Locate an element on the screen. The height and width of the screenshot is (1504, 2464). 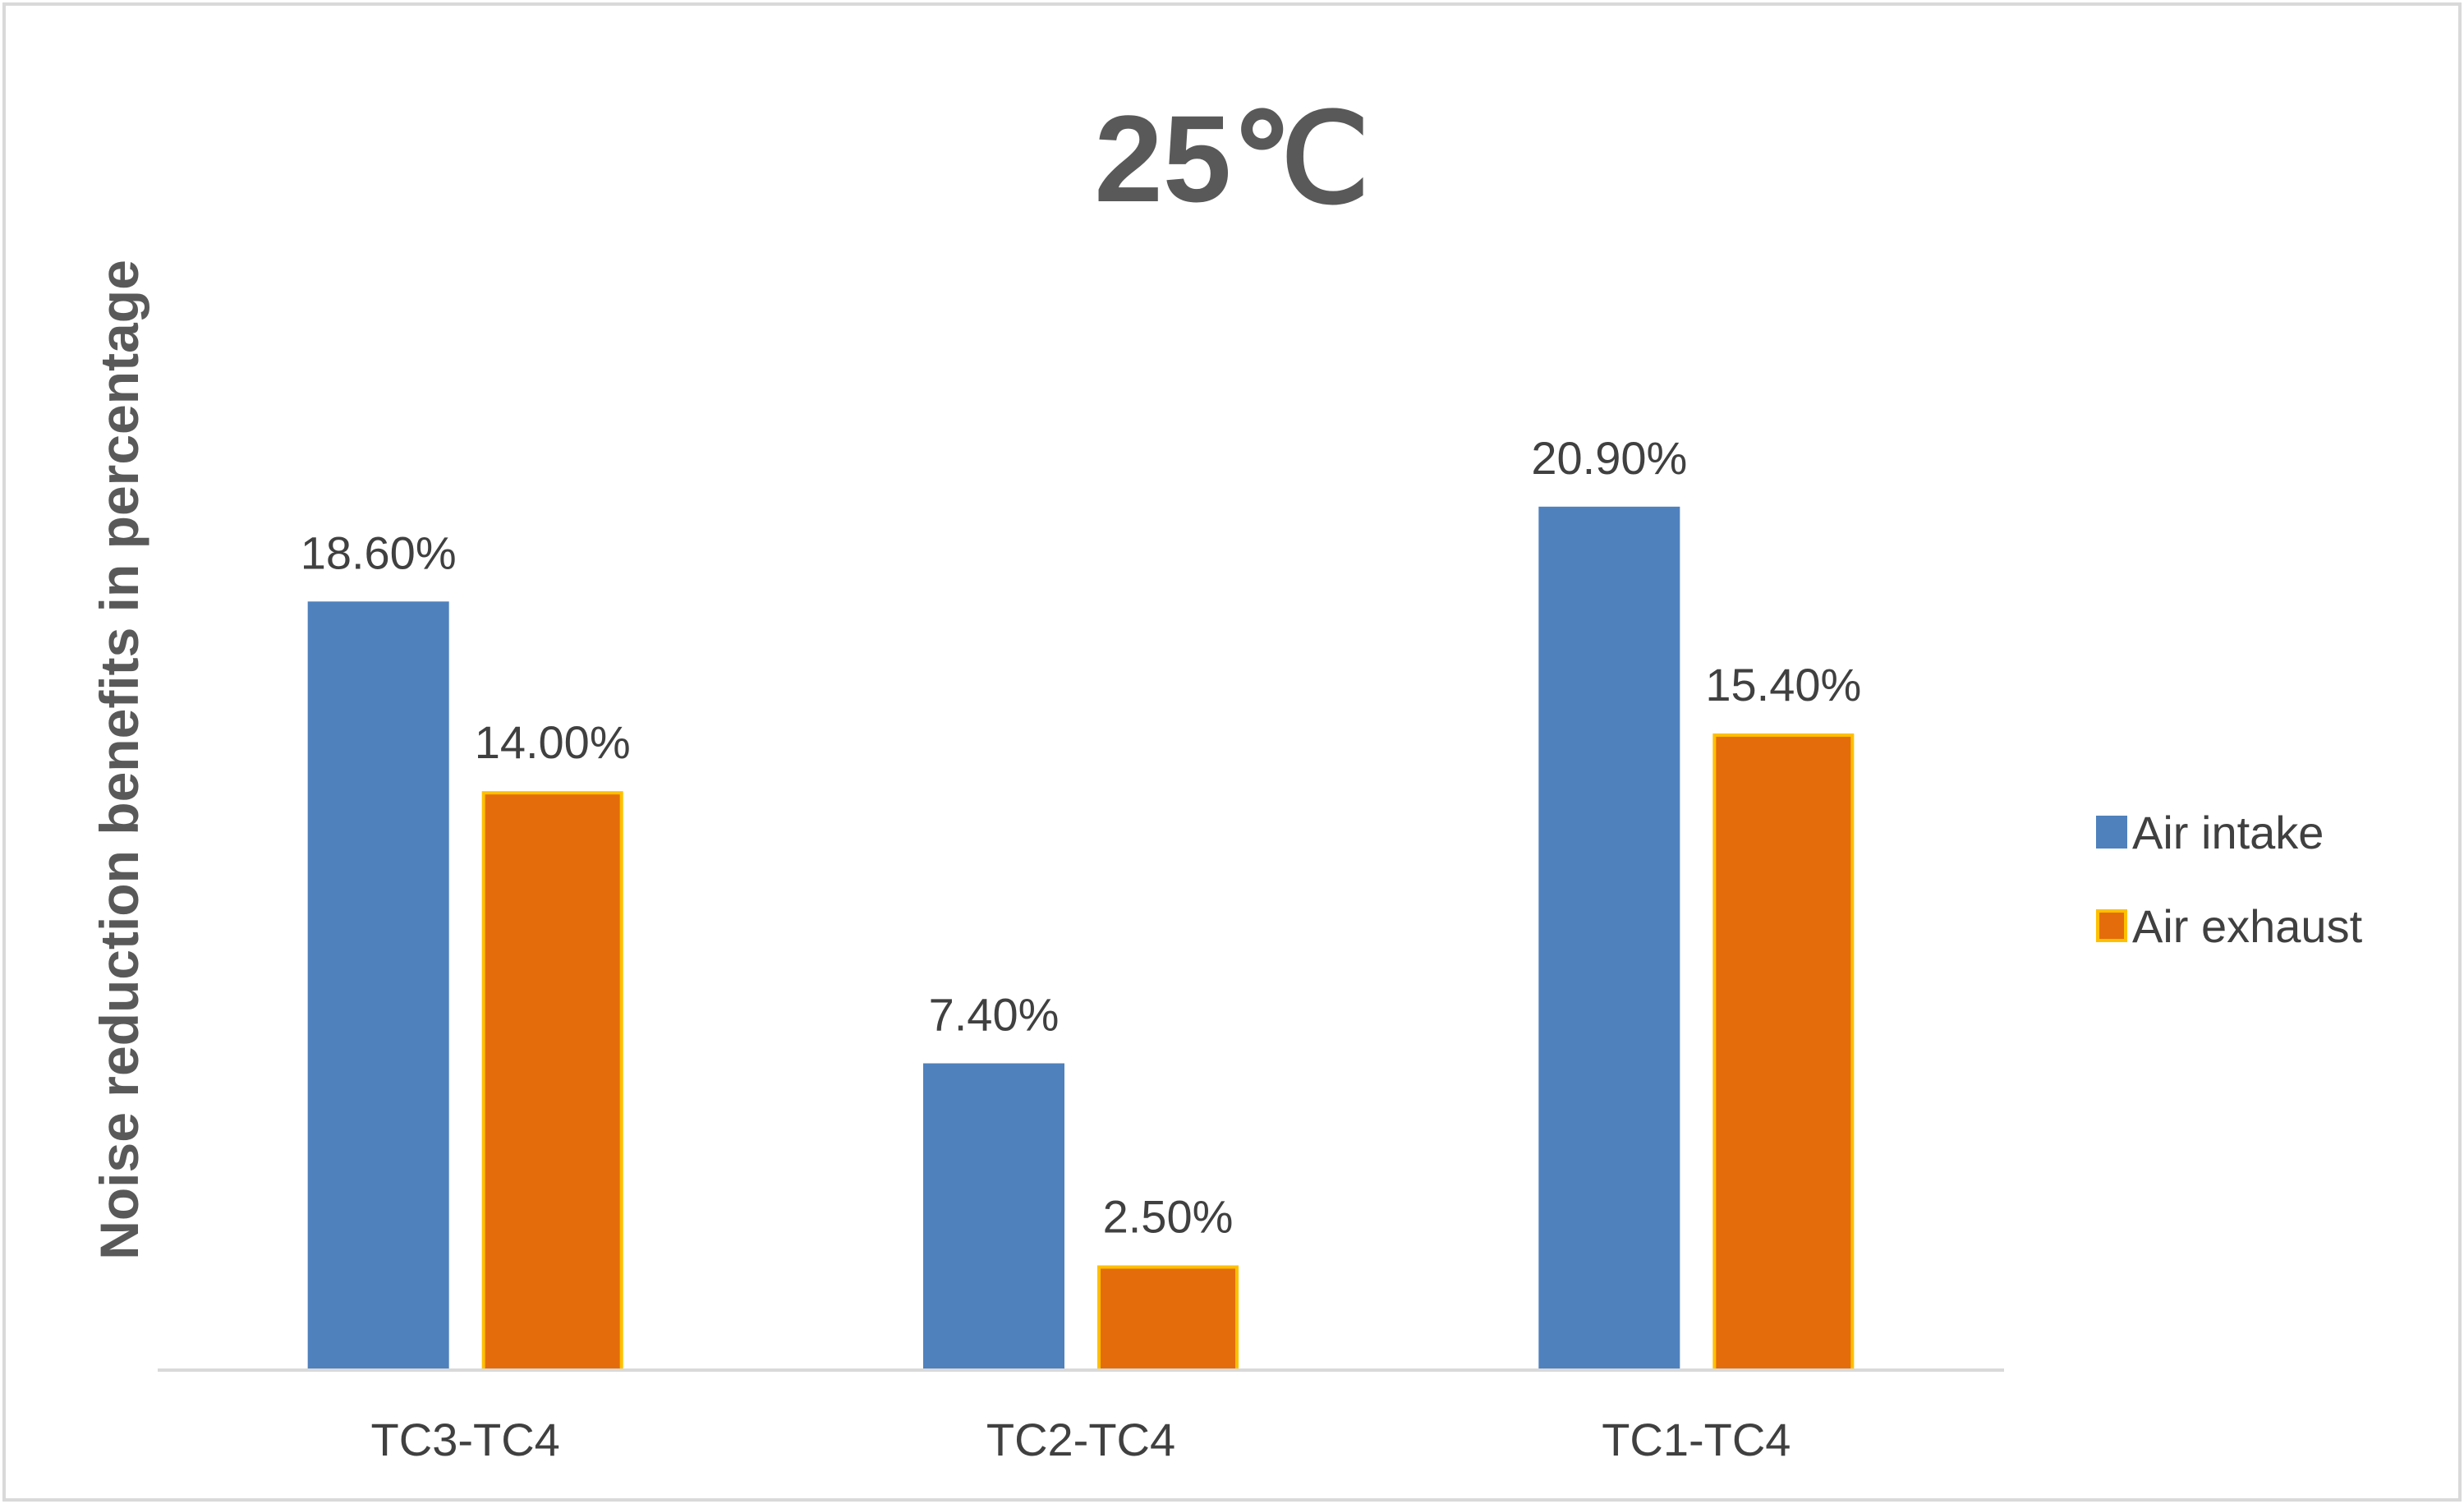
x-tick-label-tc1-tc4: TC1-TC4 is located at coordinates (1697, 1439).